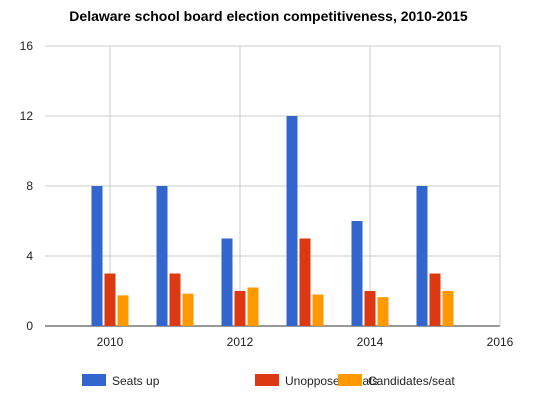  What do you see at coordinates (94, 380) in the screenshot?
I see `legend-swatch-seats-up` at bounding box center [94, 380].